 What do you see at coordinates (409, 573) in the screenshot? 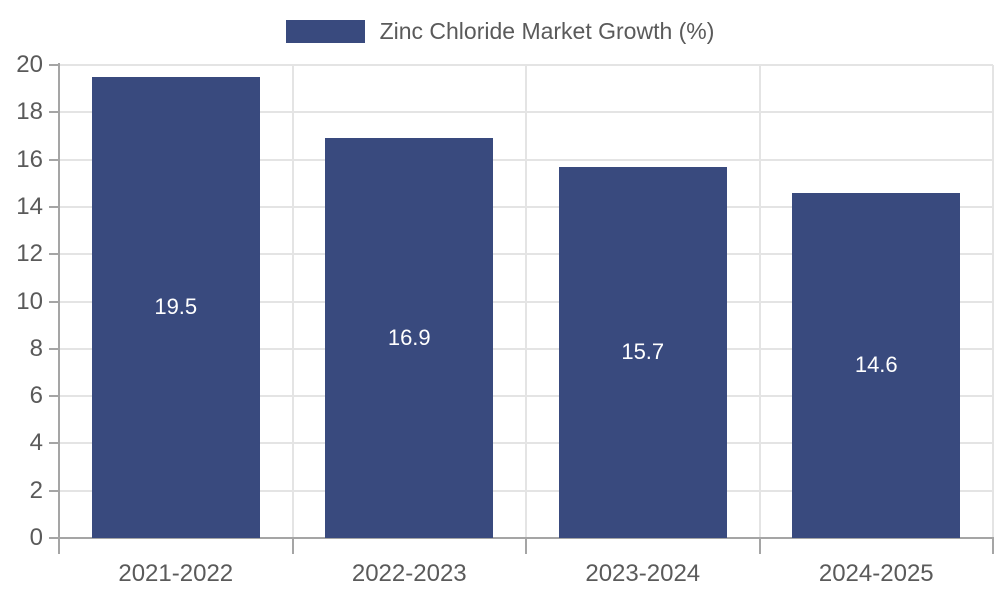
I see `x-tick-label: 2022-2023` at bounding box center [409, 573].